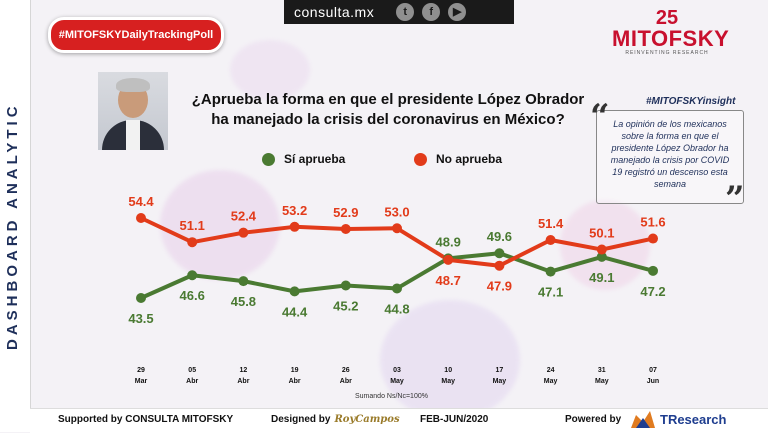 This screenshot has height=433, width=768. Describe the element at coordinates (691, 101) in the screenshot. I see `insight-tag: #MITOFSKYinsight` at that location.